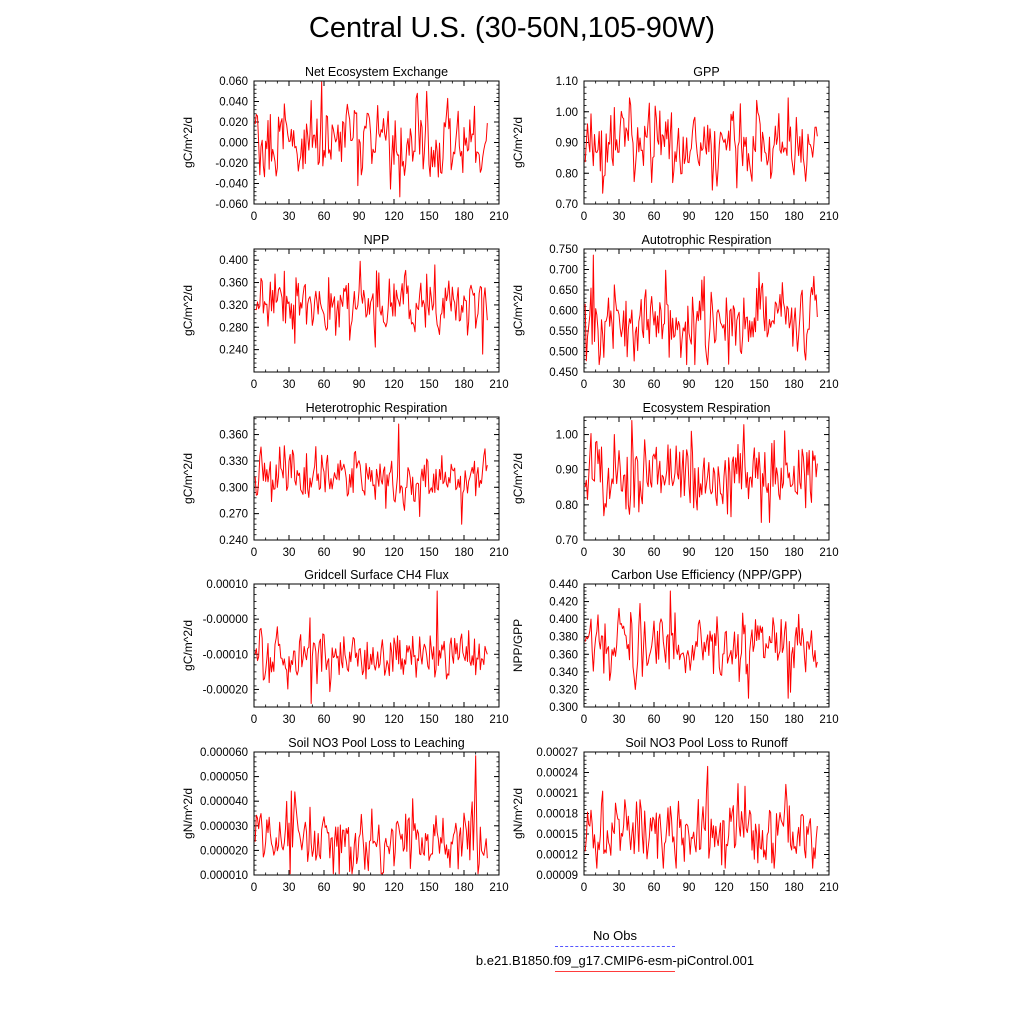 The image size is (1024, 1024). Describe the element at coordinates (224, 851) in the screenshot. I see `y-tick-label: 0.000020` at that location.